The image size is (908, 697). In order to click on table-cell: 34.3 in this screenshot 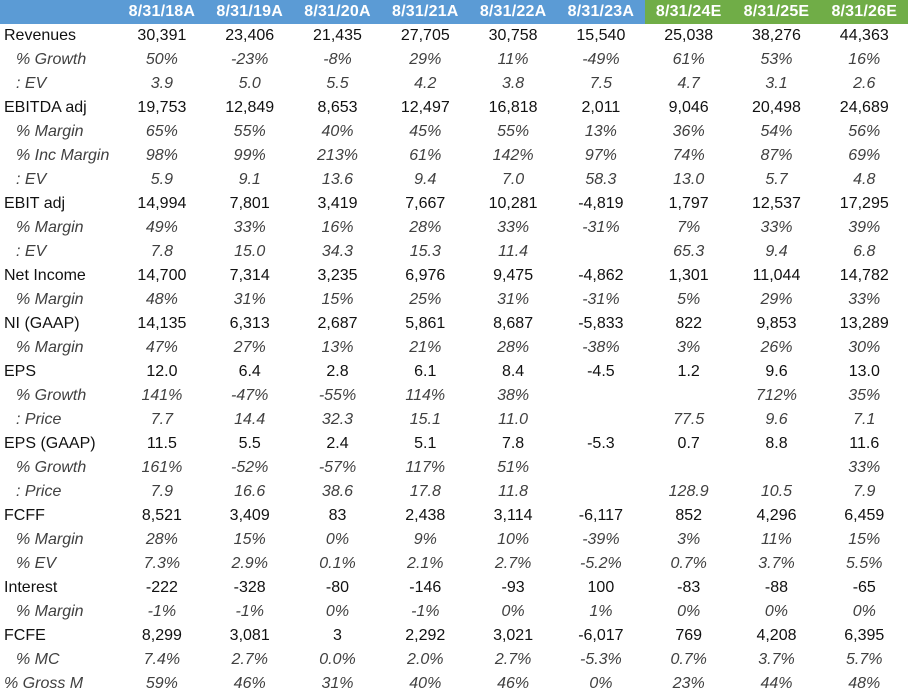, I will do `click(337, 251)`.